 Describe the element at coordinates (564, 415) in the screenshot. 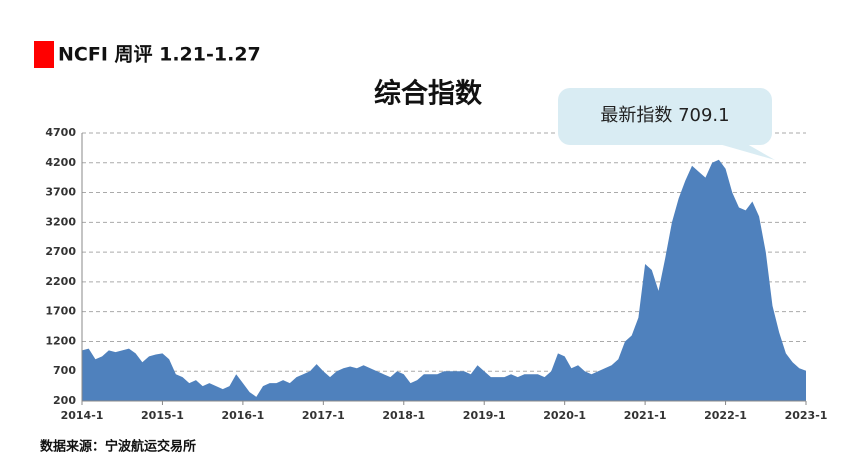

I see `x-tick-label: 2020-1` at that location.